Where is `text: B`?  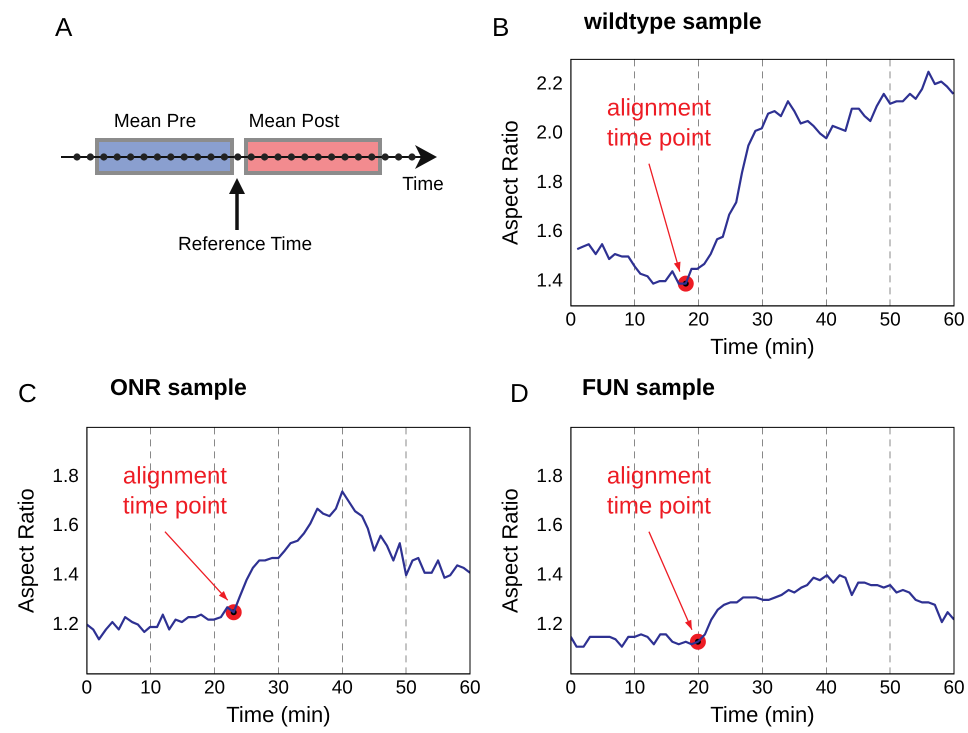 text: B is located at coordinates (501, 27).